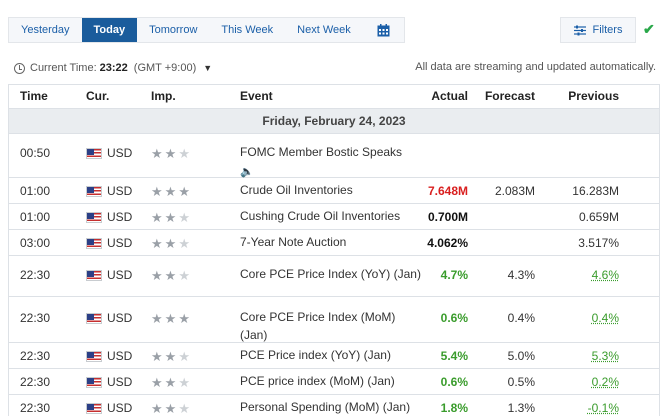  Describe the element at coordinates (247, 30) in the screenshot. I see `tab-this-week: This Week` at that location.